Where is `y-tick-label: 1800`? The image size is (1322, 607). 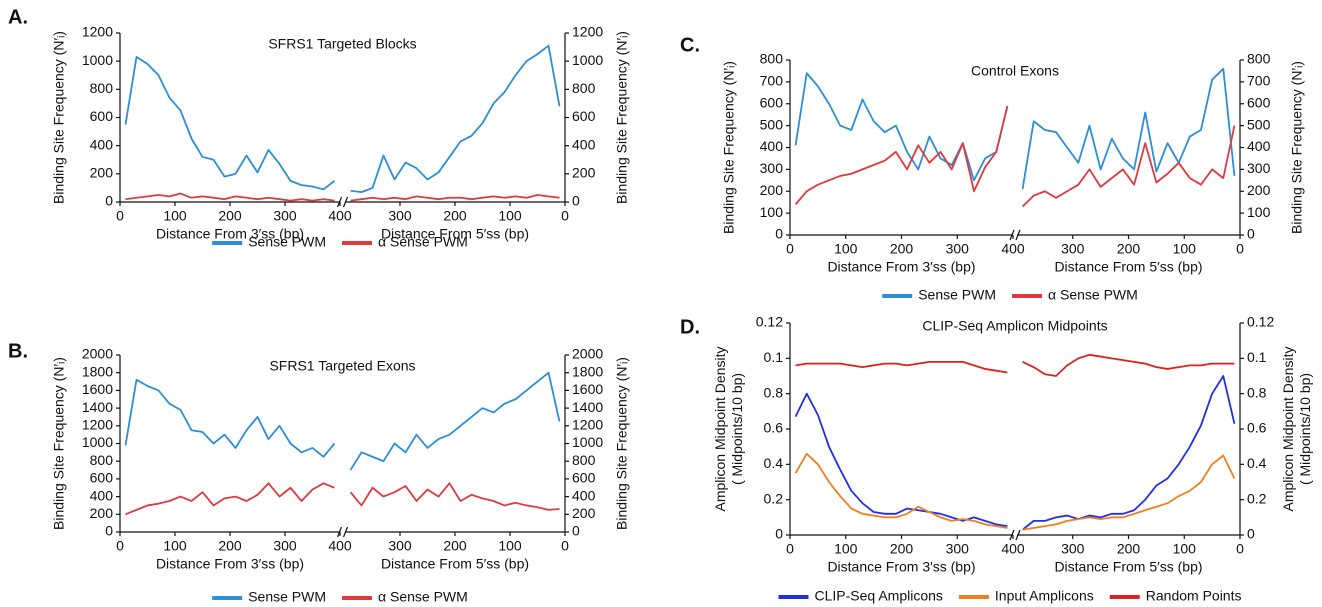 y-tick-label: 1800 is located at coordinates (97, 371).